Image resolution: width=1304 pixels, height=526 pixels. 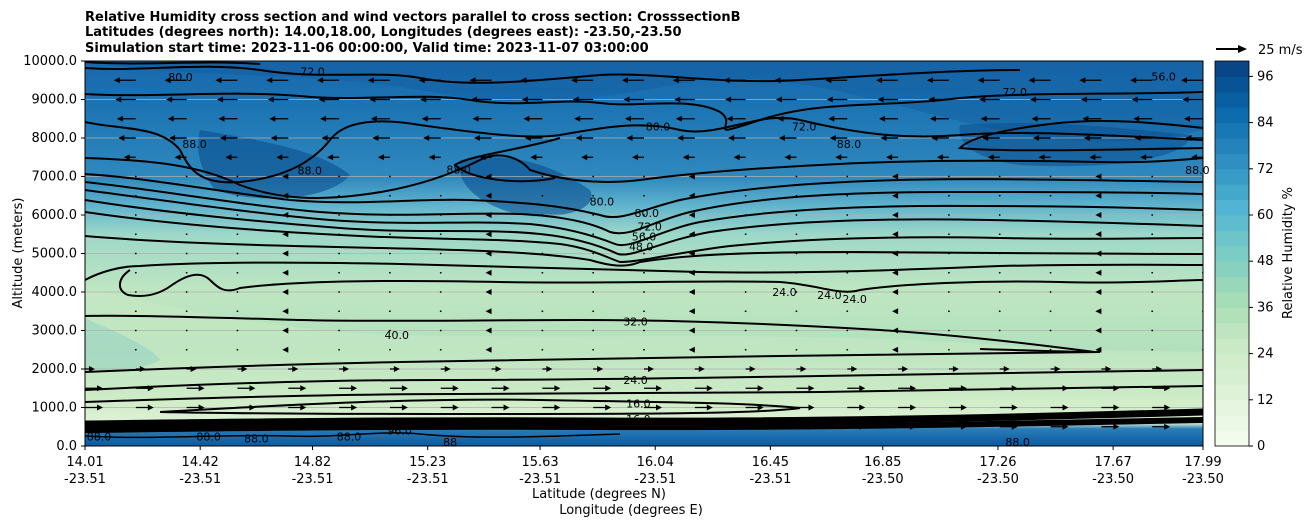 What do you see at coordinates (427, 462) in the screenshot?
I see `x-tick-label-latitude: 15.23` at bounding box center [427, 462].